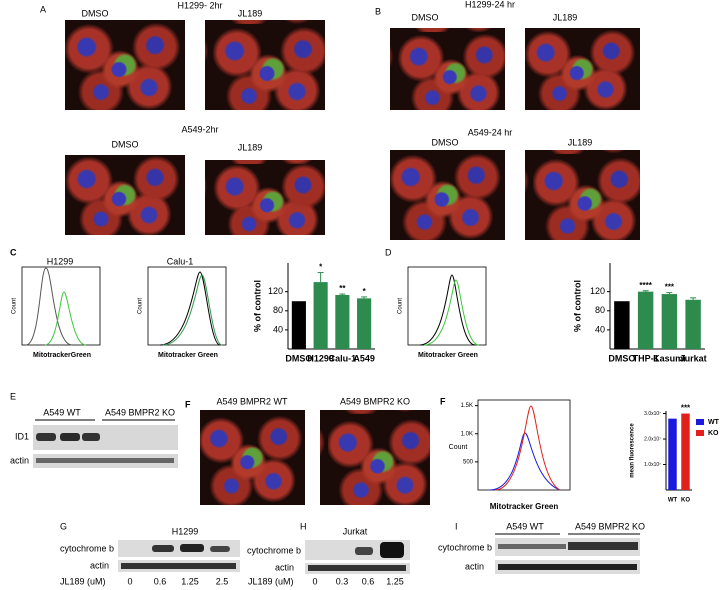  What do you see at coordinates (22, 436) in the screenshot?
I see `row-label: ID1` at bounding box center [22, 436].